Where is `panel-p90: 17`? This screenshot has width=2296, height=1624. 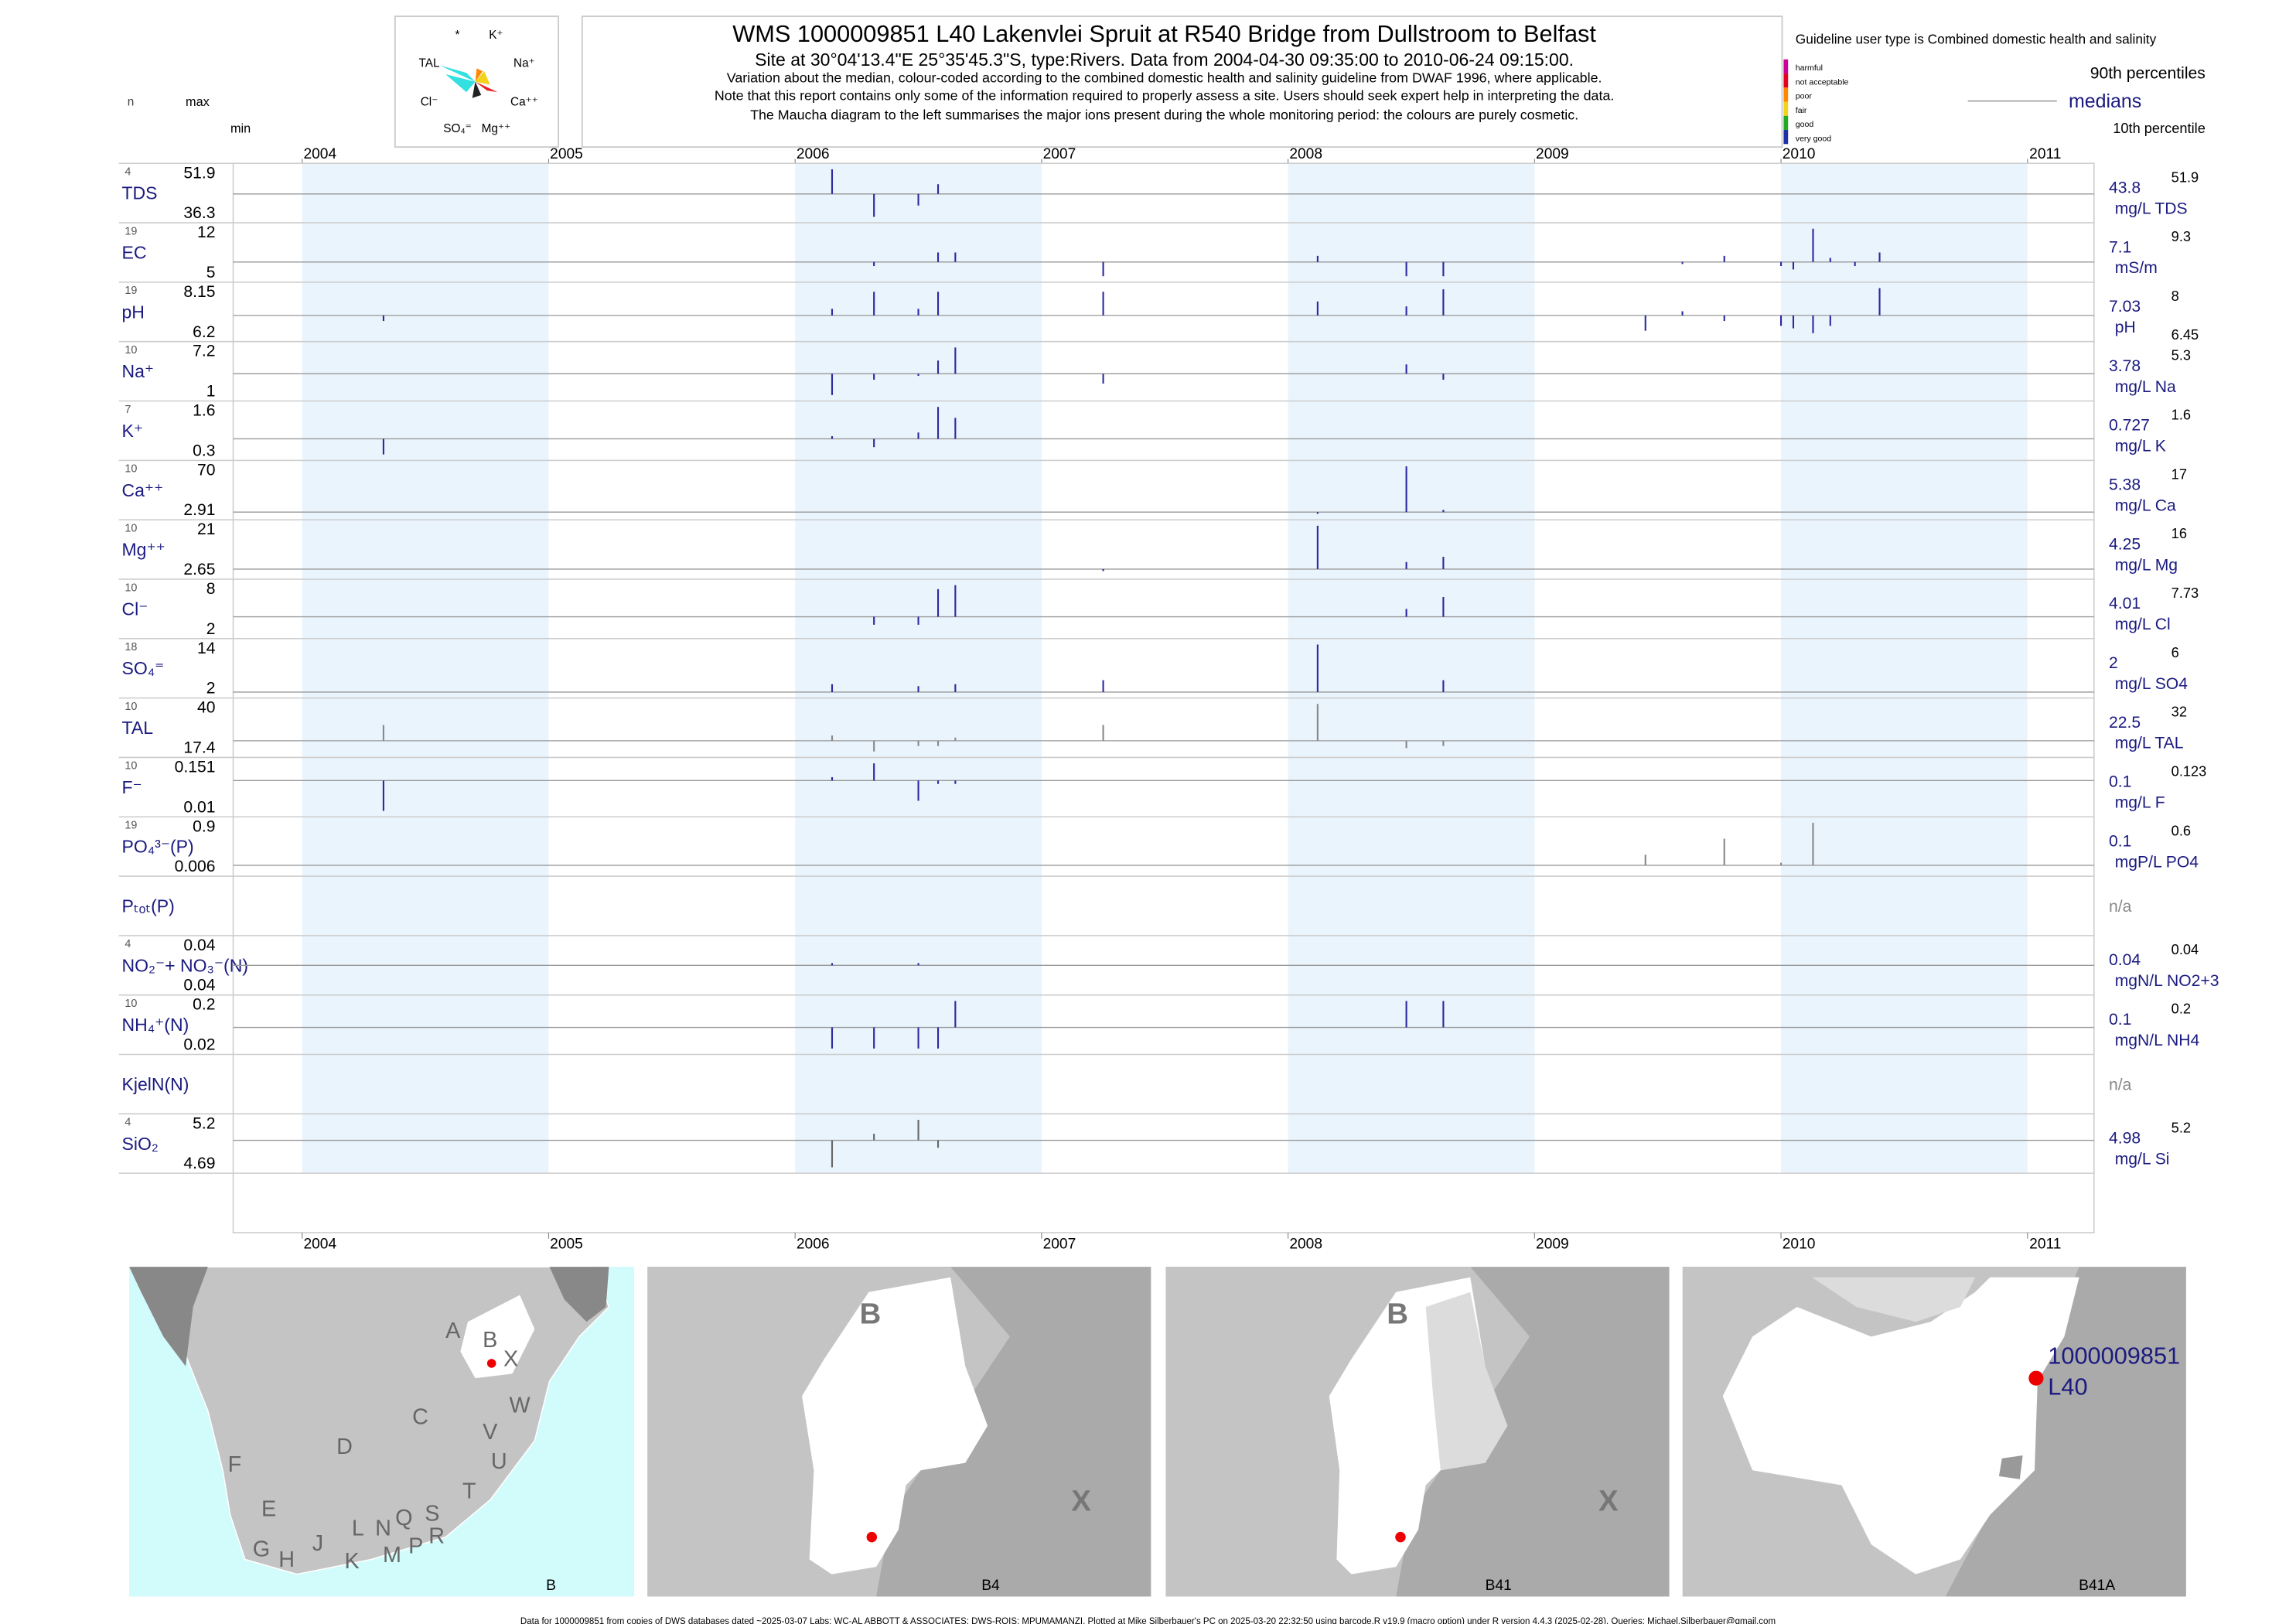
panel-p90: 17 is located at coordinates (2179, 474).